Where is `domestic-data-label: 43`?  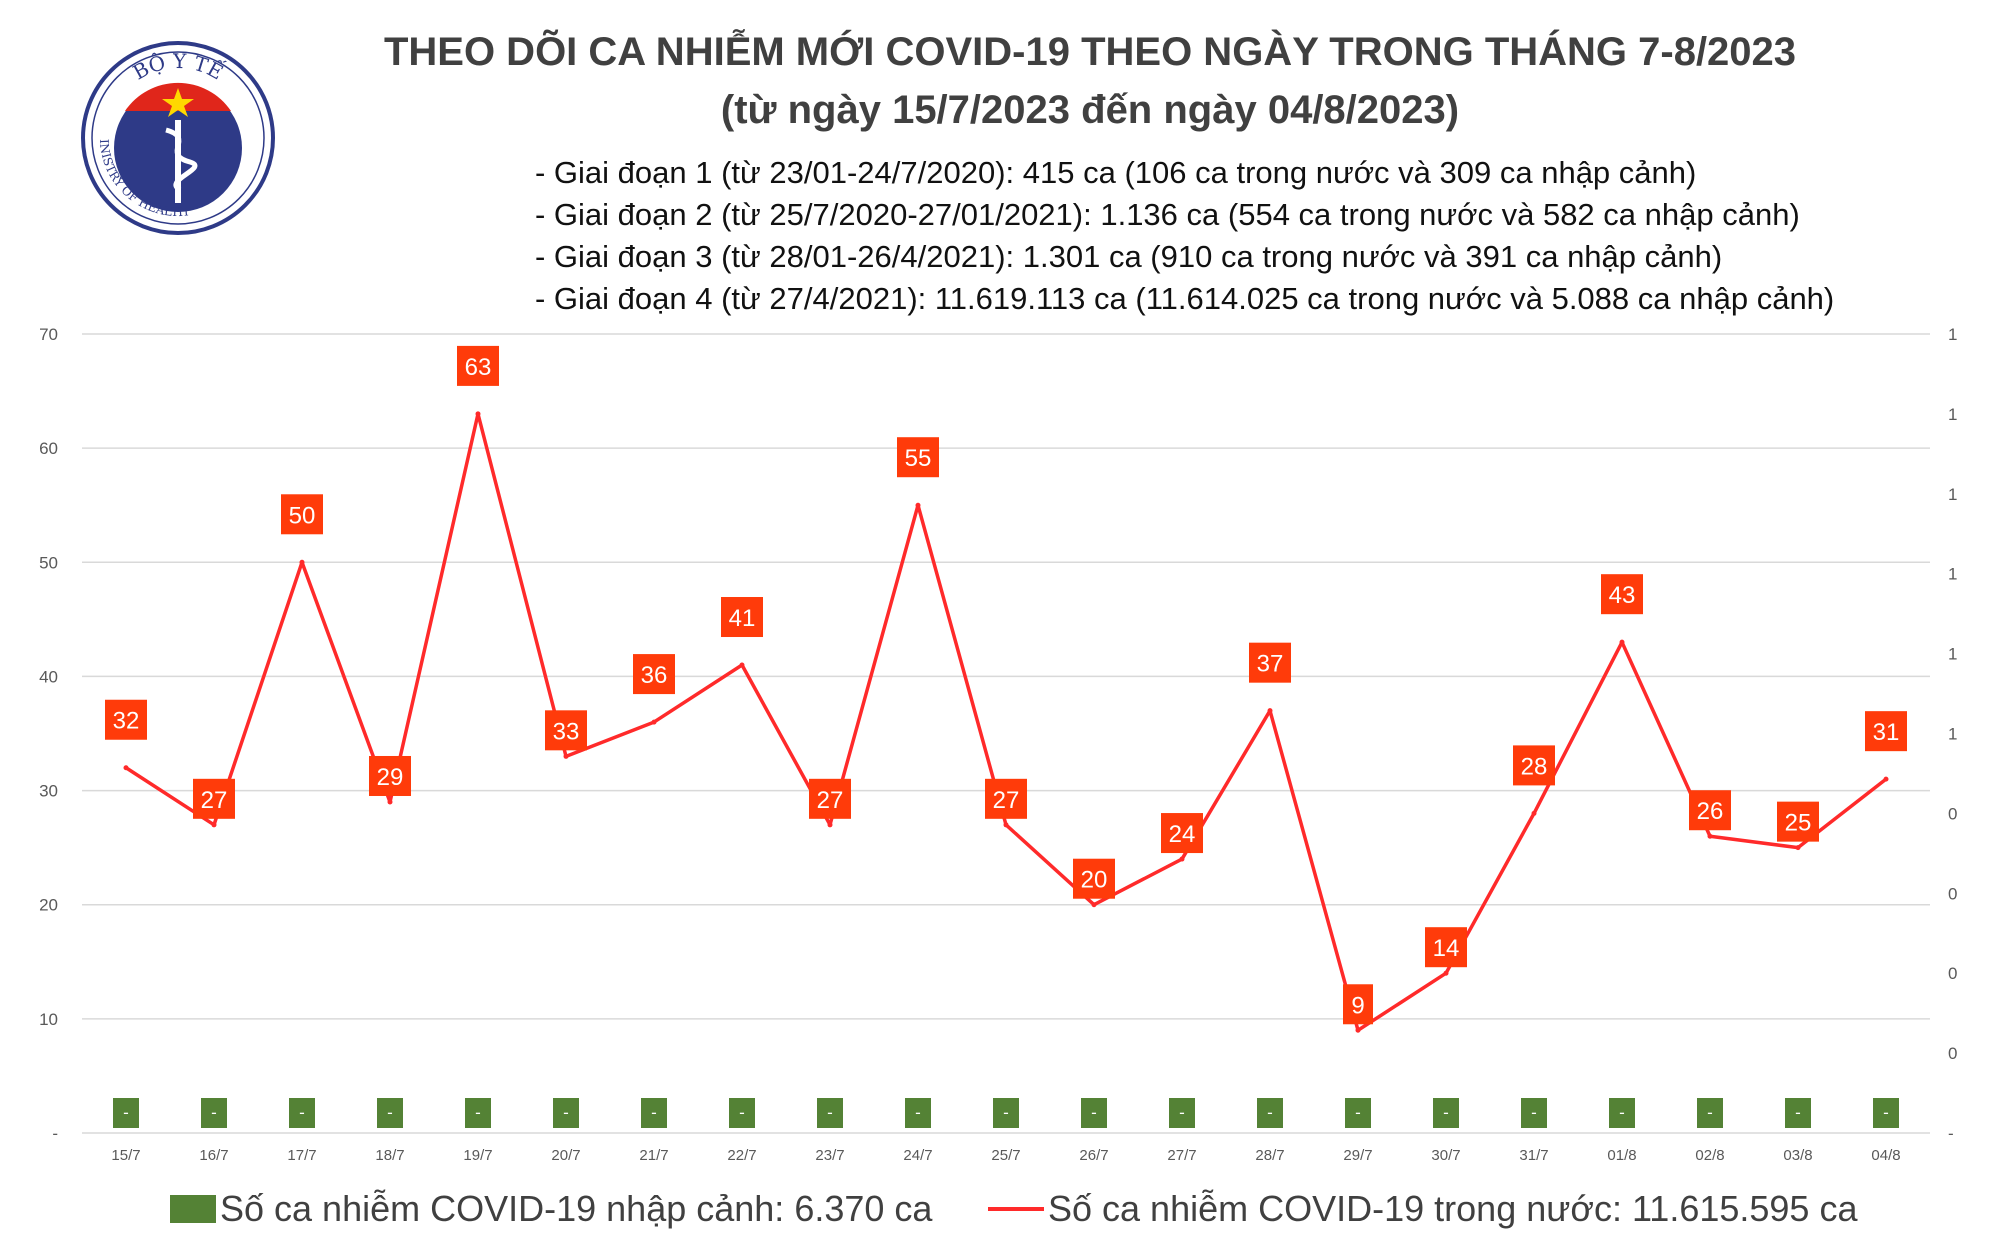 domestic-data-label: 43 is located at coordinates (1622, 595).